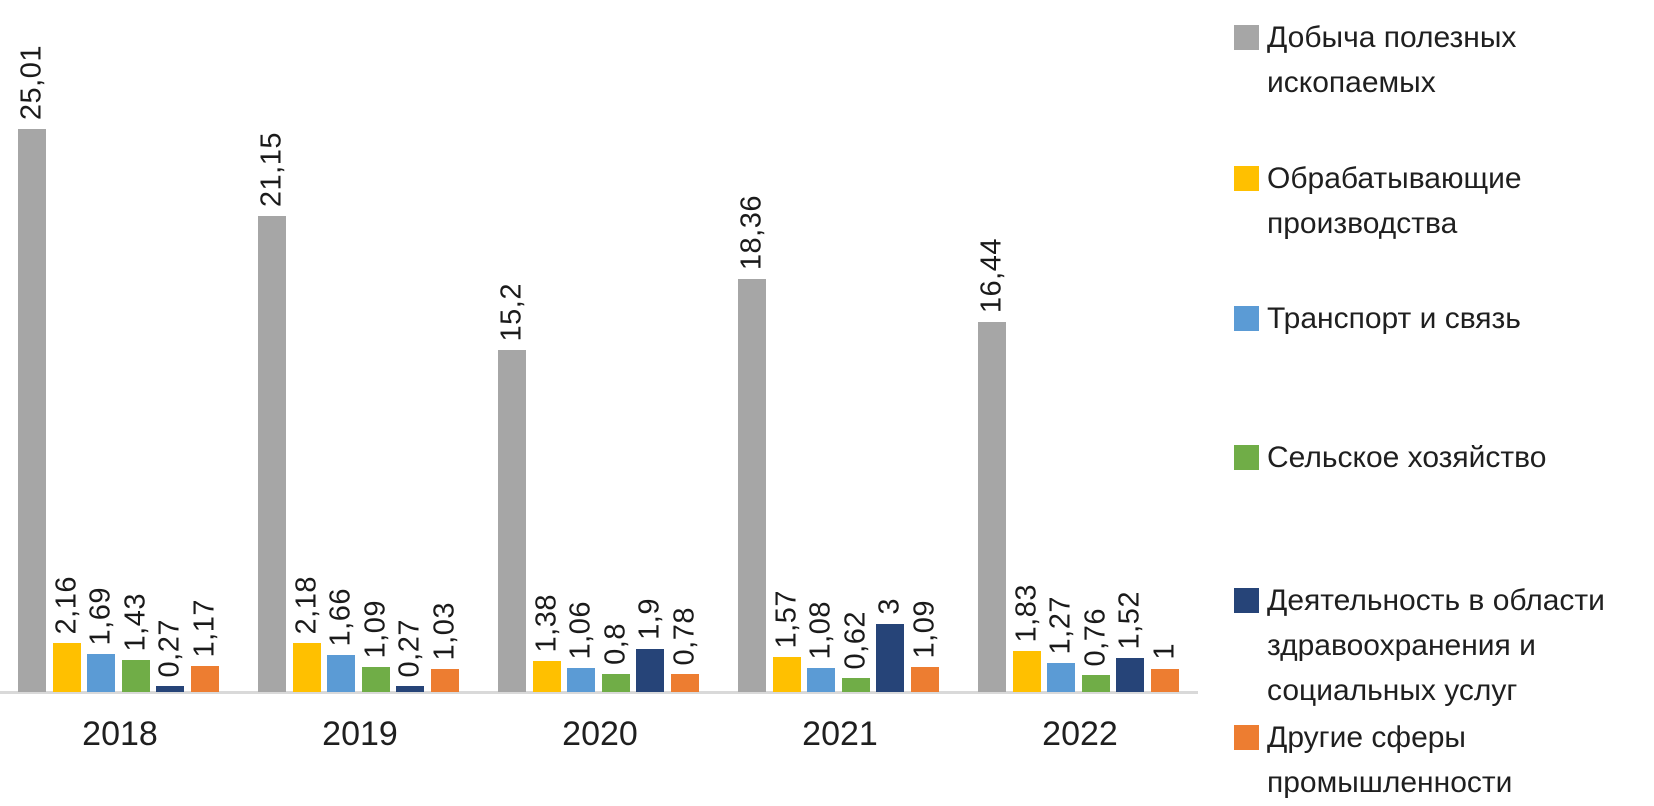  Describe the element at coordinates (580, 629) in the screenshot. I see `bar-value-label: 1,06` at that location.